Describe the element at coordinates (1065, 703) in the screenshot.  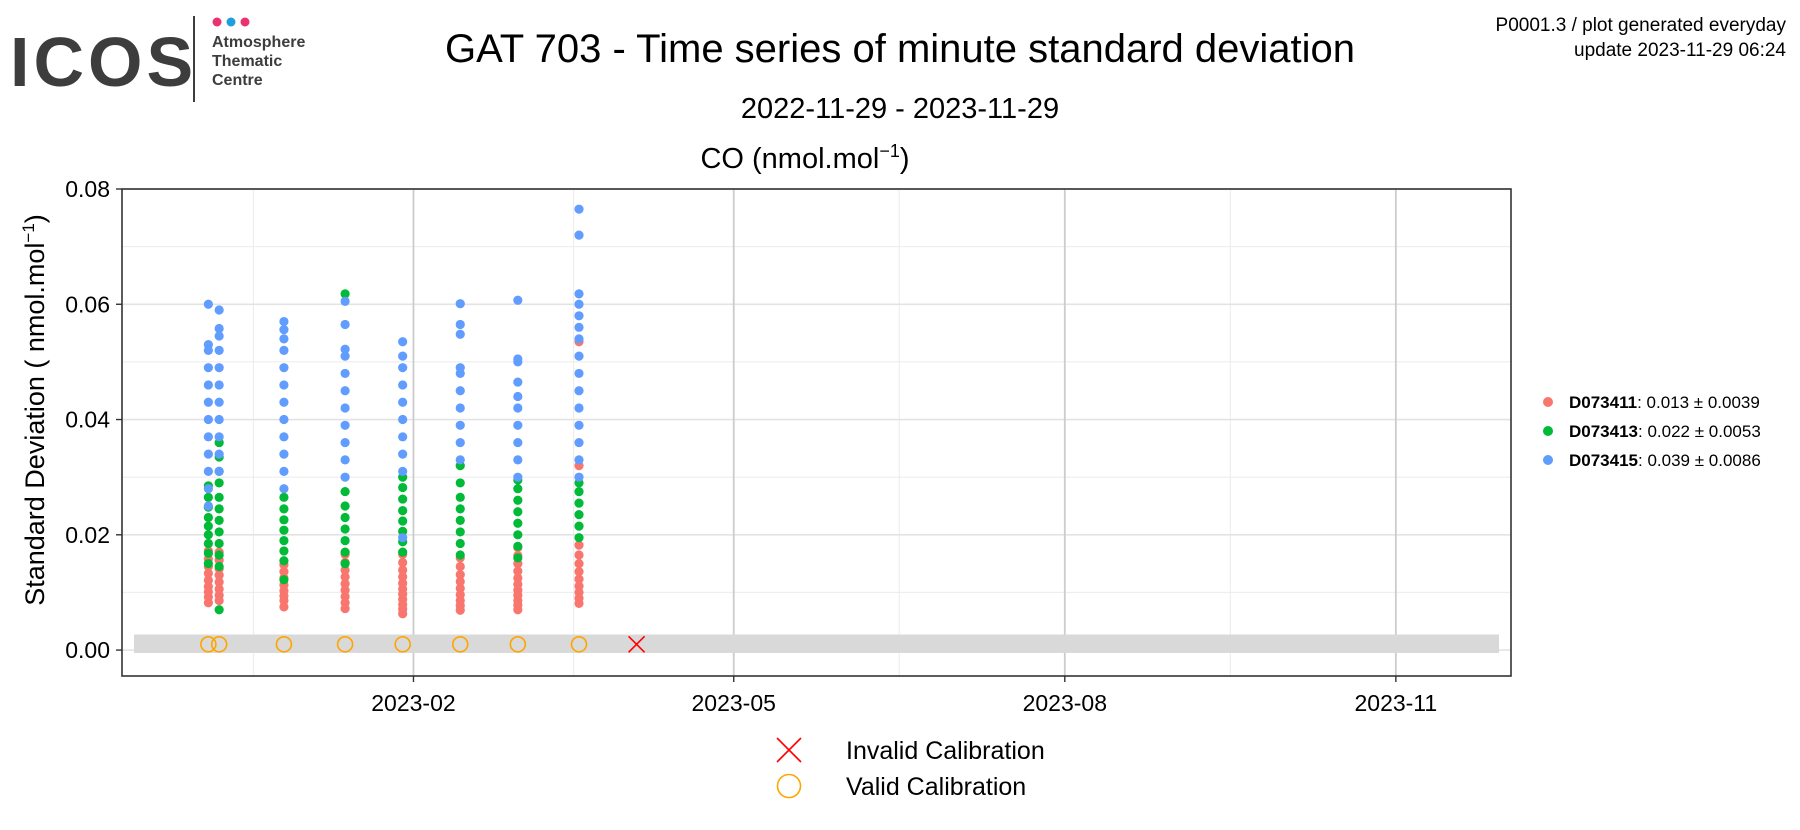
I see `x-tick-label: 2023-08` at that location.